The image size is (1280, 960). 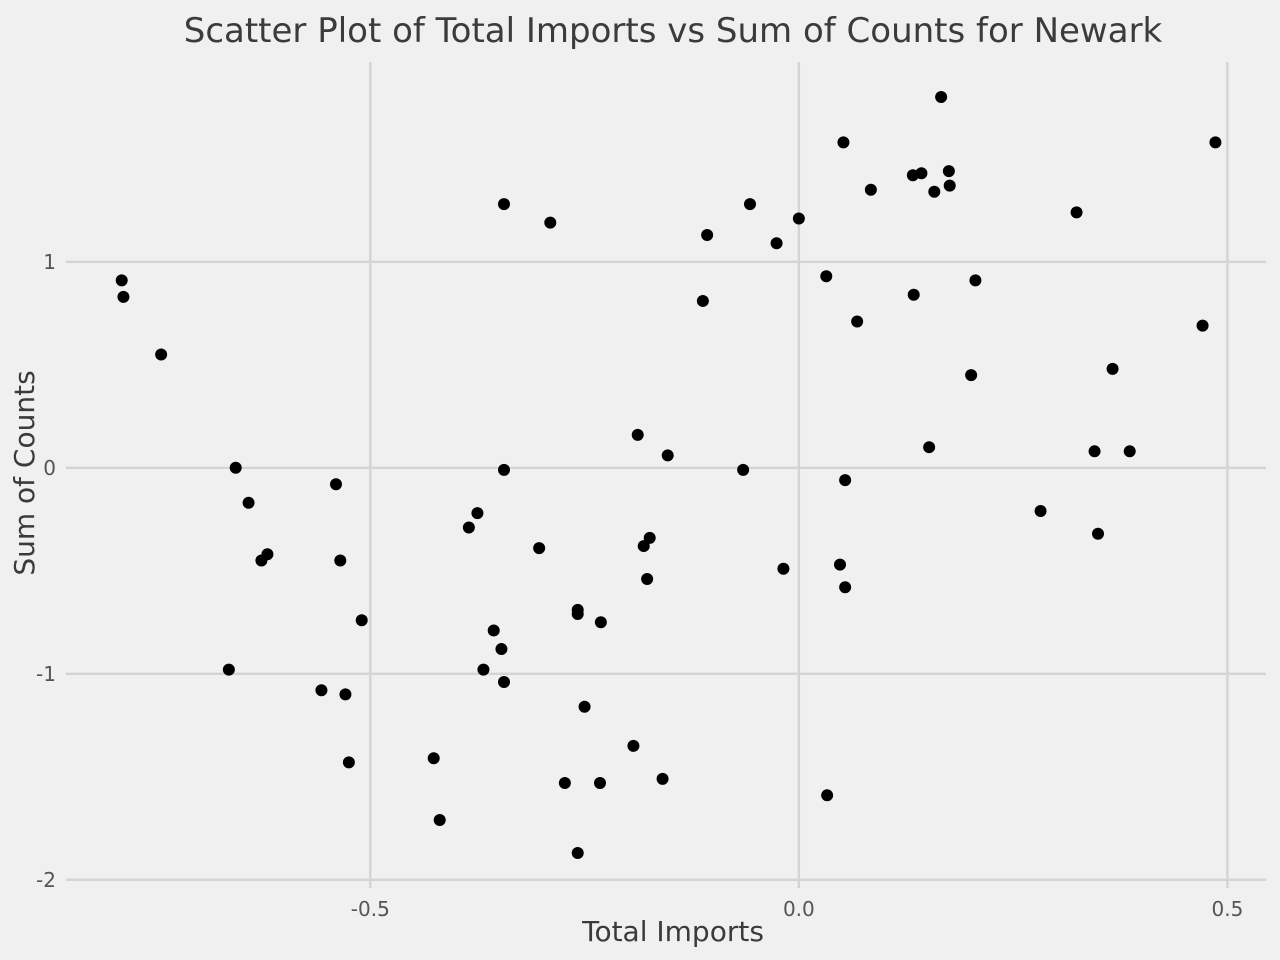 What do you see at coordinates (1228, 909) in the screenshot?
I see `x-tick-label: 0.5` at bounding box center [1228, 909].